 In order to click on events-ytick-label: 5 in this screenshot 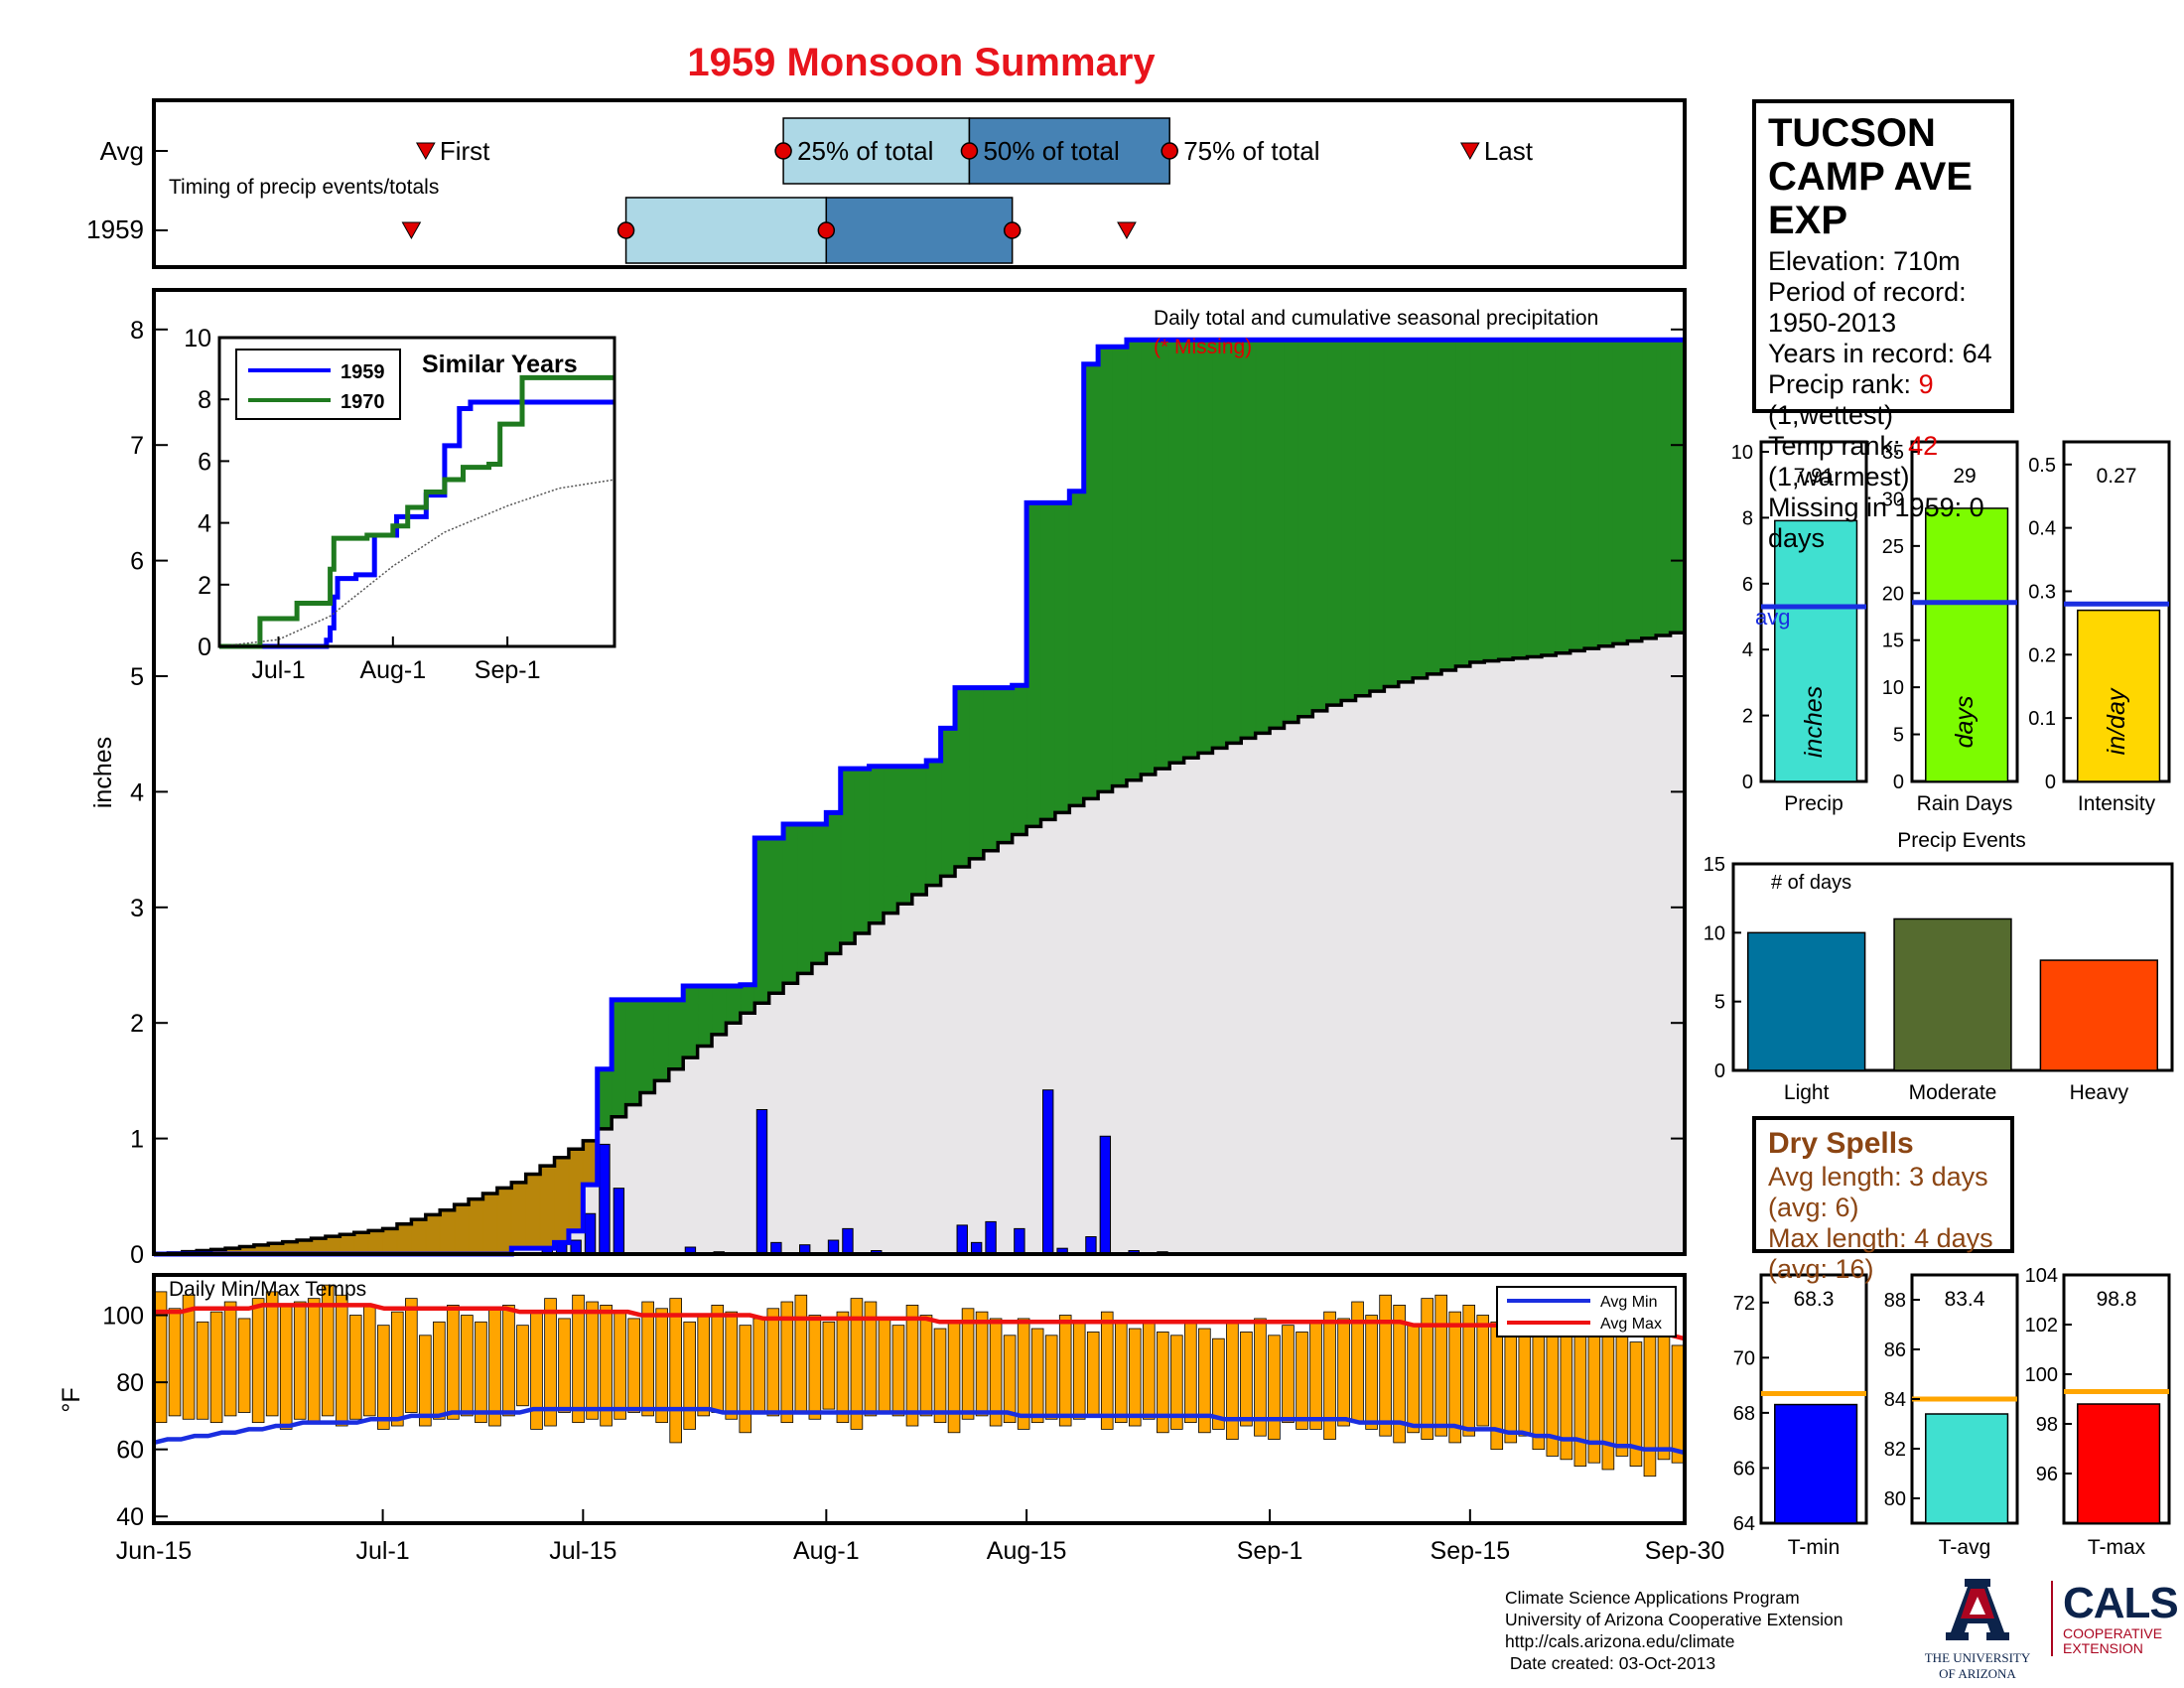, I will do `click(1719, 1003)`.